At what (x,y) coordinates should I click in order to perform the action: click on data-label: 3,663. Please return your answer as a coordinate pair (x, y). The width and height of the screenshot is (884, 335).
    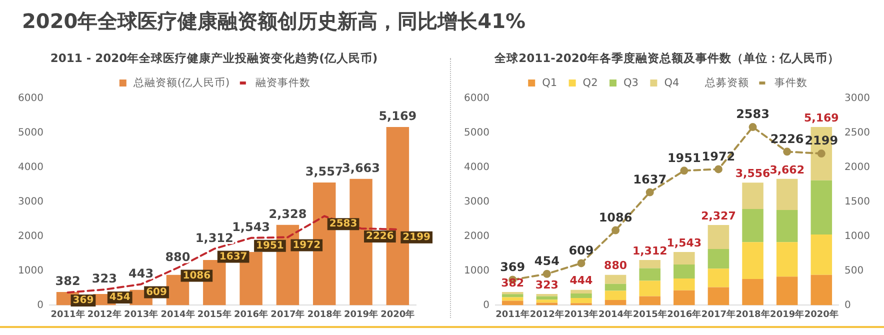
    Looking at the image, I should click on (361, 168).